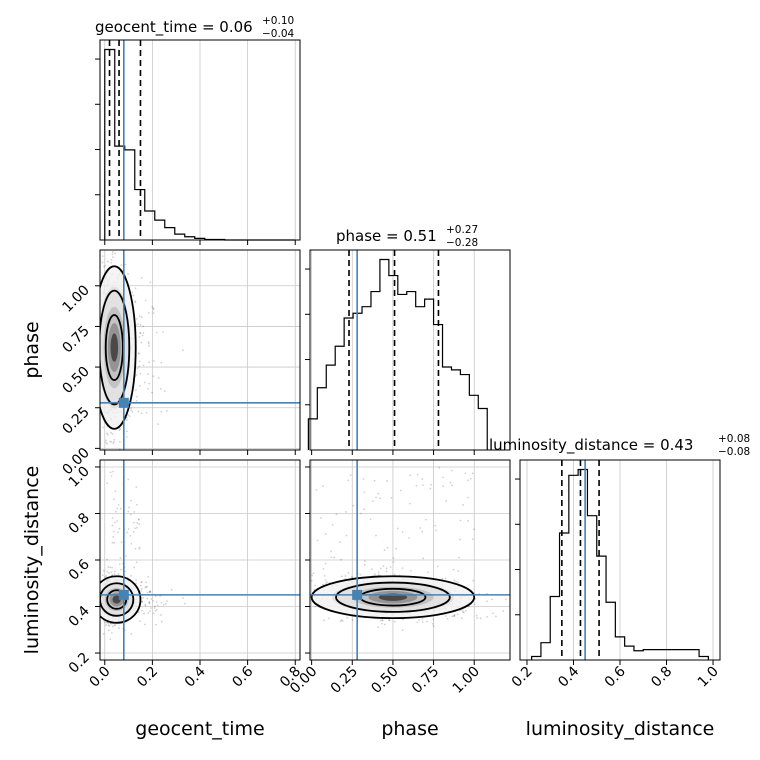 The width and height of the screenshot is (760, 760). I want to click on x-tick-label: 1.00, so click(466, 680).